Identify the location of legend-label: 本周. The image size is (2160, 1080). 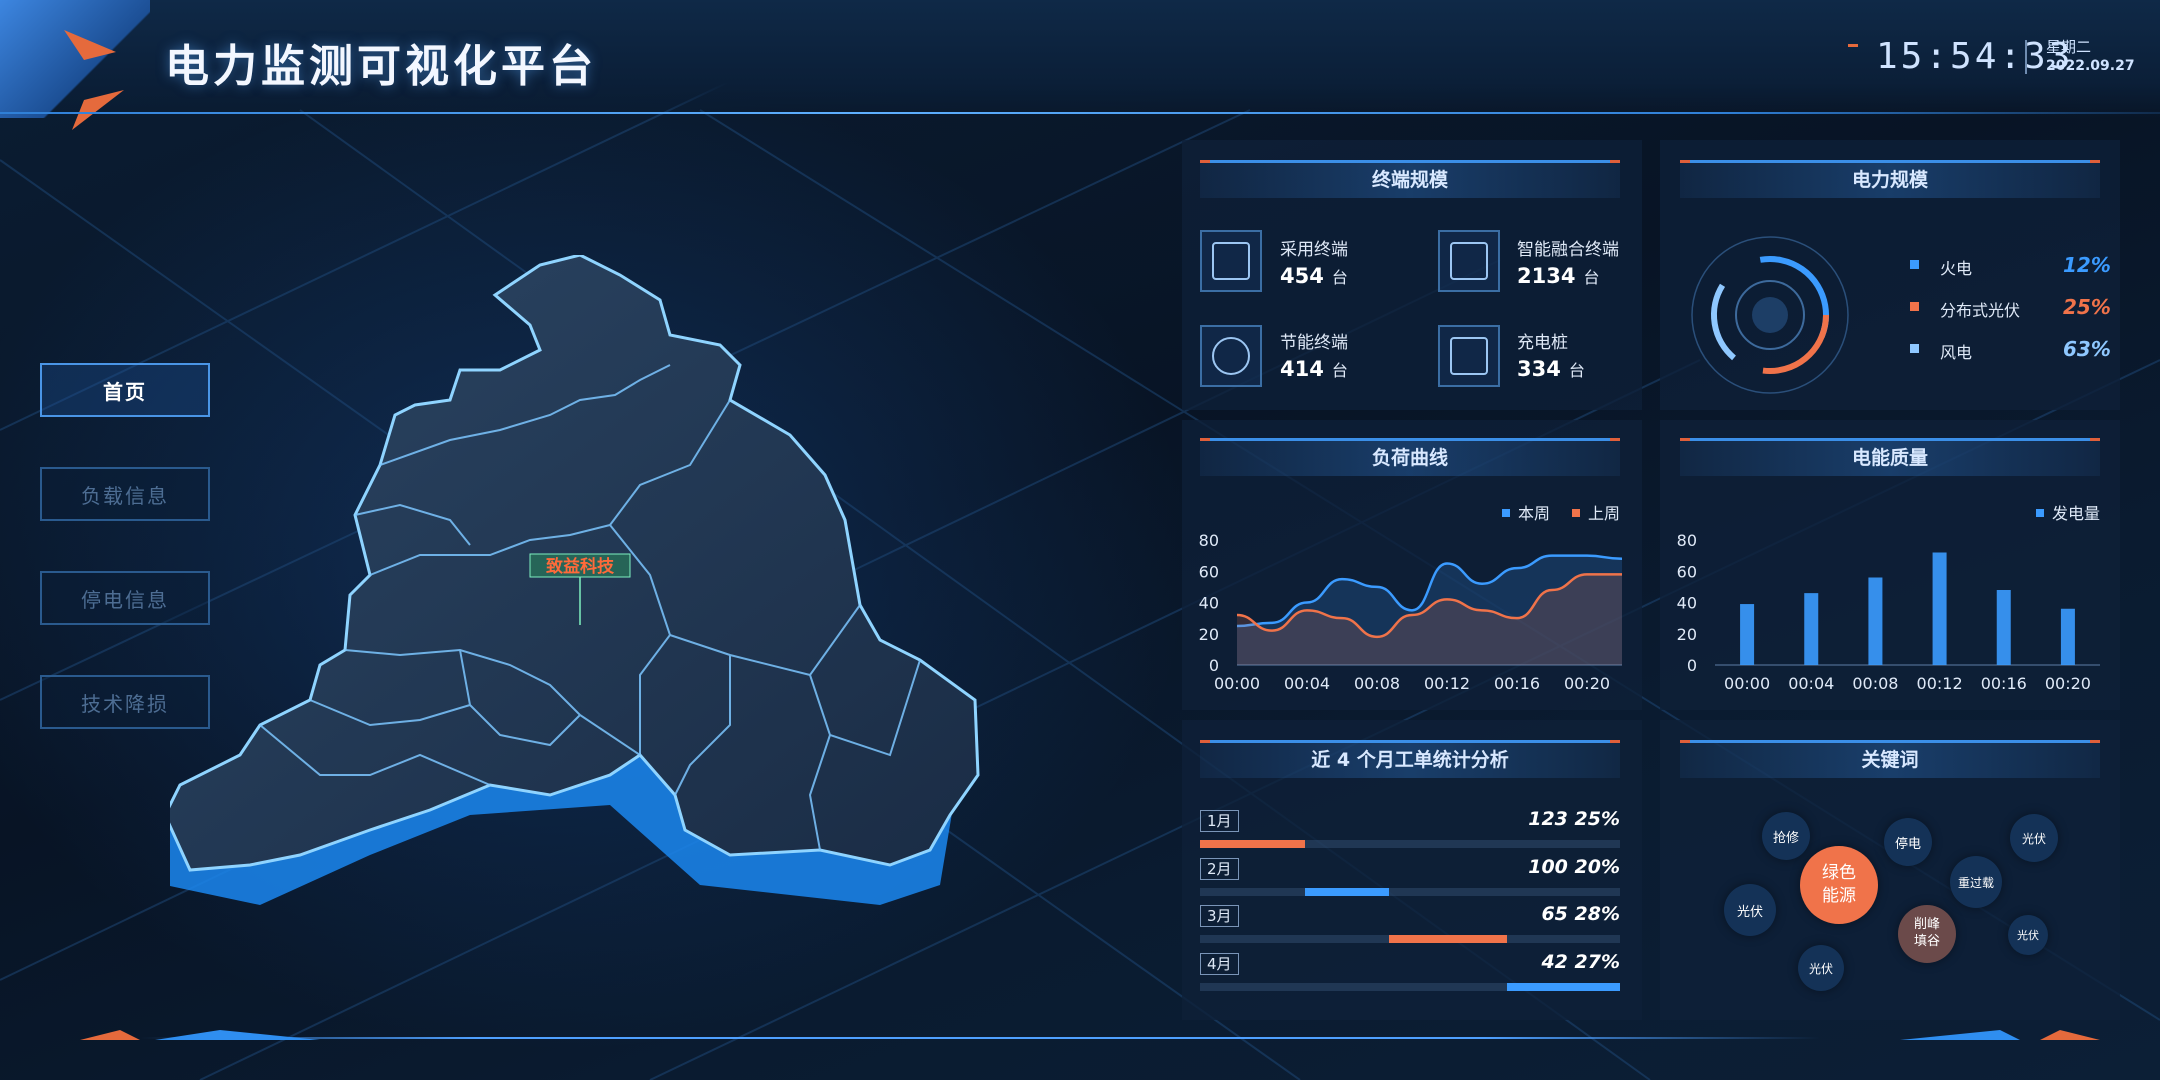
(1534, 513).